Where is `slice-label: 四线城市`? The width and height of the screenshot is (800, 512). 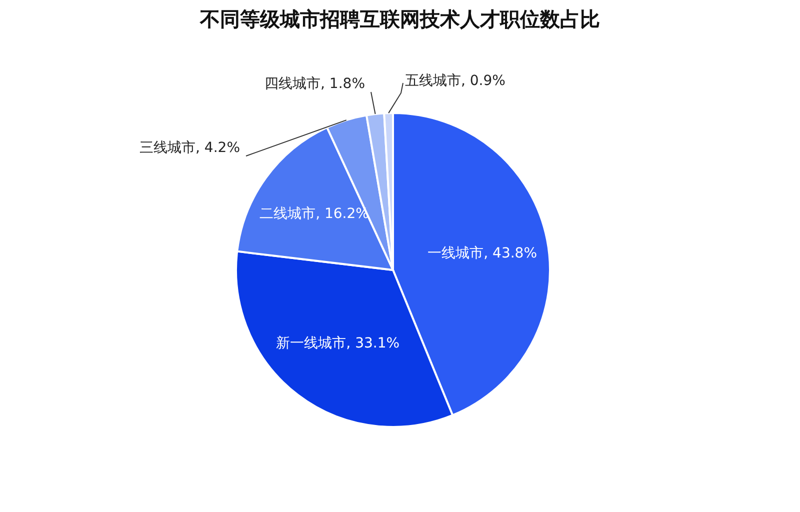 slice-label: 四线城市 is located at coordinates (292, 84).